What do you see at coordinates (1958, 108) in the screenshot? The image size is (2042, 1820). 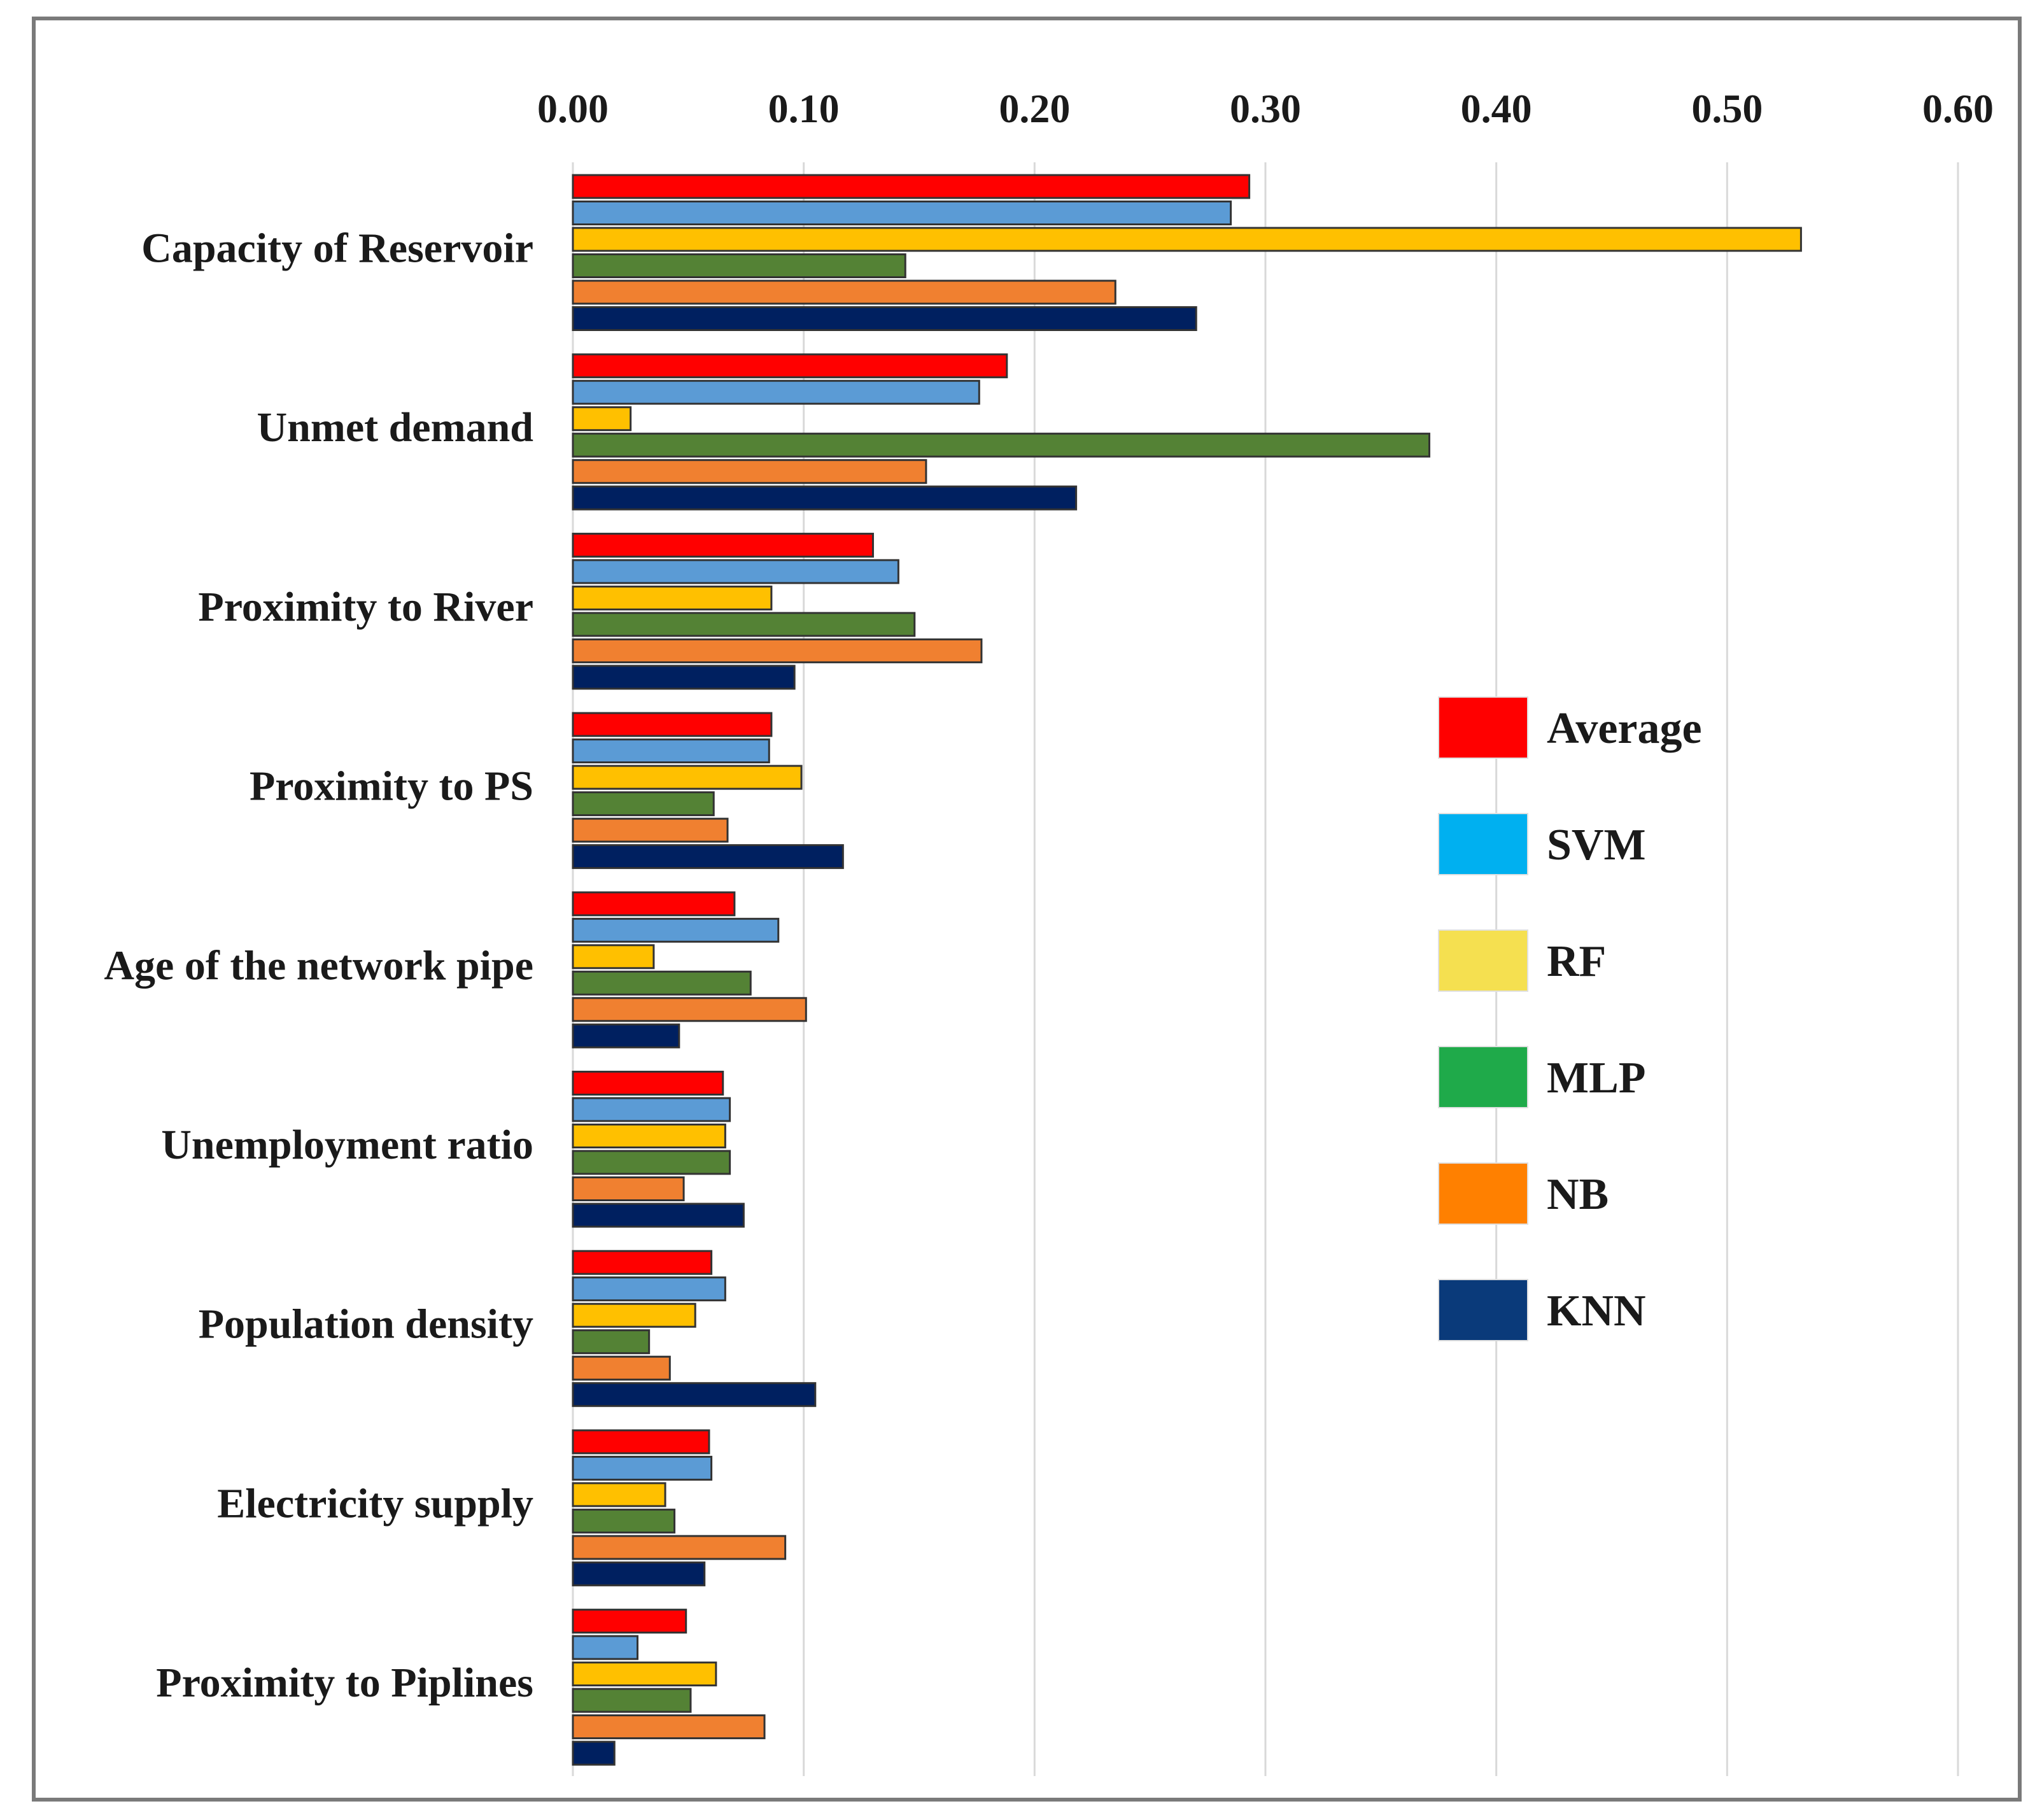 I see `x-tick-label: 0.60` at bounding box center [1958, 108].